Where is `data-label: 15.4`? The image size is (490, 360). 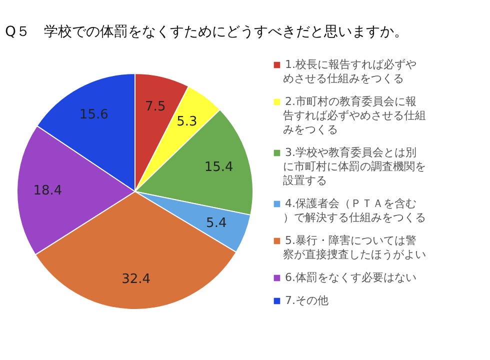 data-label: 15.4 is located at coordinates (219, 168).